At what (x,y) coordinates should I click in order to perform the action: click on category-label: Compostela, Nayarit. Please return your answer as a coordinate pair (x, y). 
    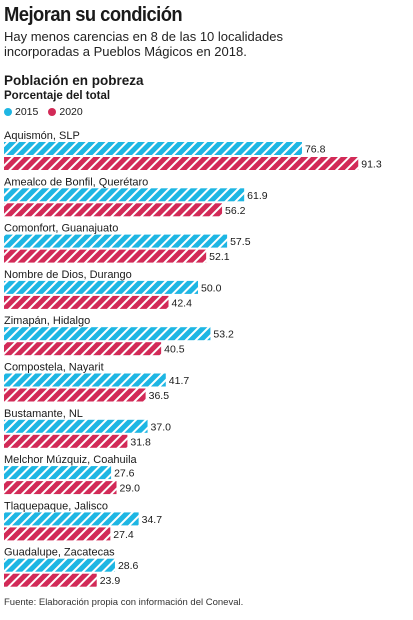
    Looking at the image, I should click on (54, 368).